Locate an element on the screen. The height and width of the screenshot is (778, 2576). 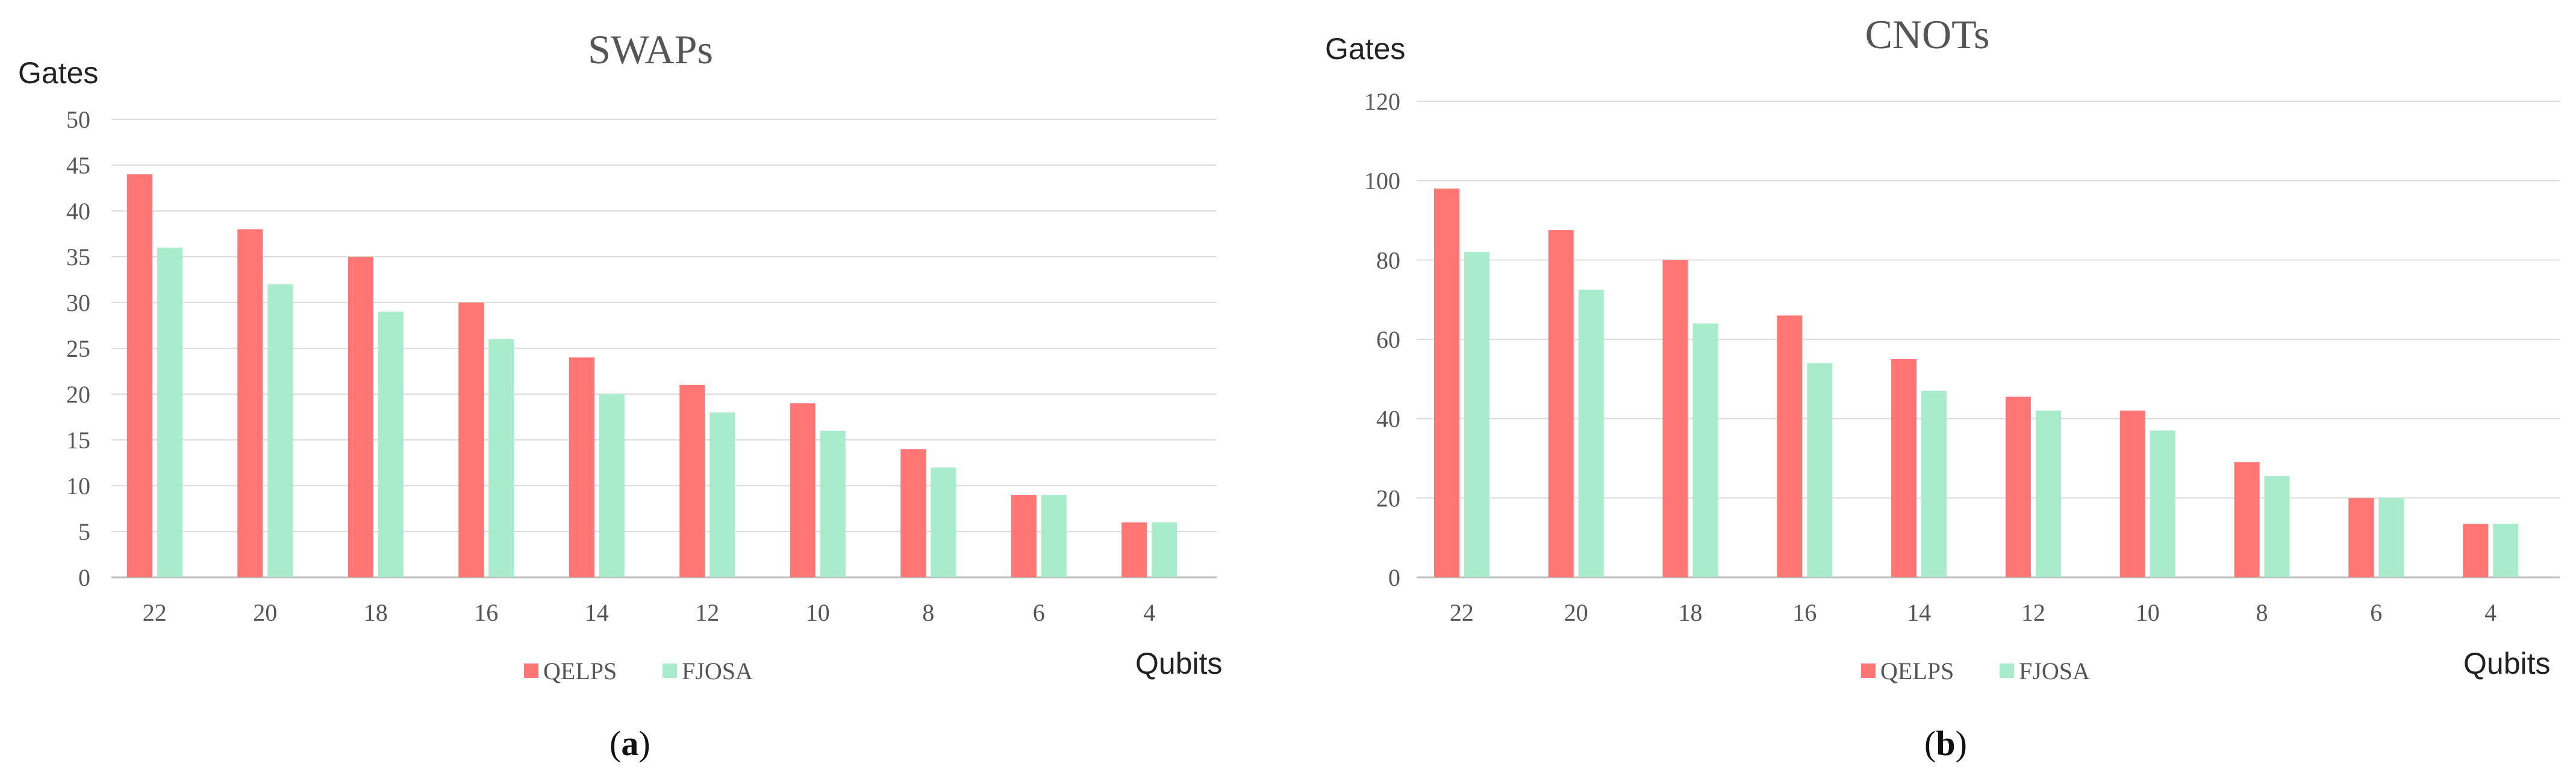
caption-a-letter: a is located at coordinates (630, 743).